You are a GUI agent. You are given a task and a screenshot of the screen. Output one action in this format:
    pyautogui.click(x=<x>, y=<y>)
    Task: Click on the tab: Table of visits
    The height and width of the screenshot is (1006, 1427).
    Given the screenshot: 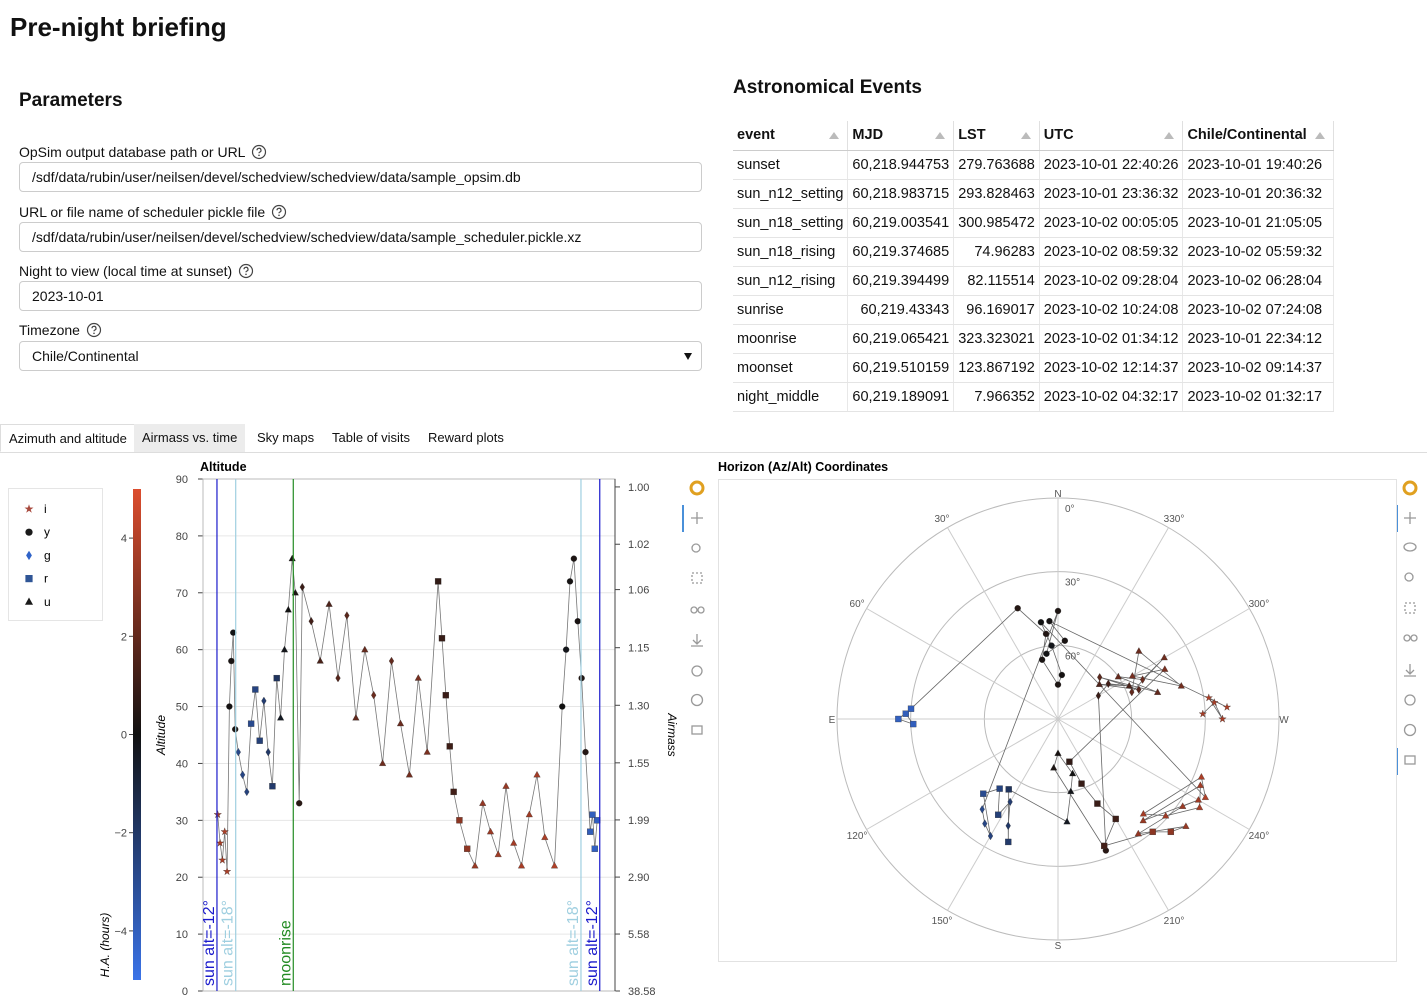 What is the action you would take?
    pyautogui.click(x=371, y=437)
    